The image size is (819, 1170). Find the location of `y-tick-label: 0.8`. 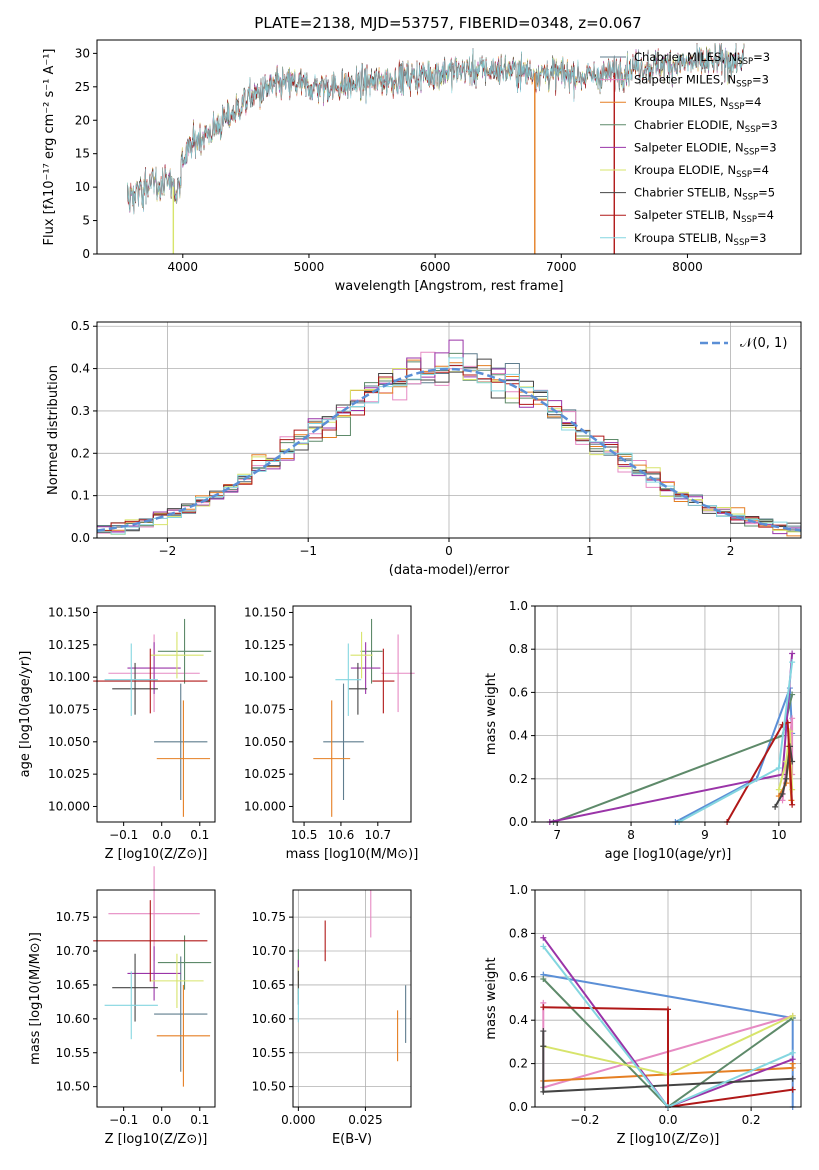

y-tick-label: 0.8 is located at coordinates (518, 649).